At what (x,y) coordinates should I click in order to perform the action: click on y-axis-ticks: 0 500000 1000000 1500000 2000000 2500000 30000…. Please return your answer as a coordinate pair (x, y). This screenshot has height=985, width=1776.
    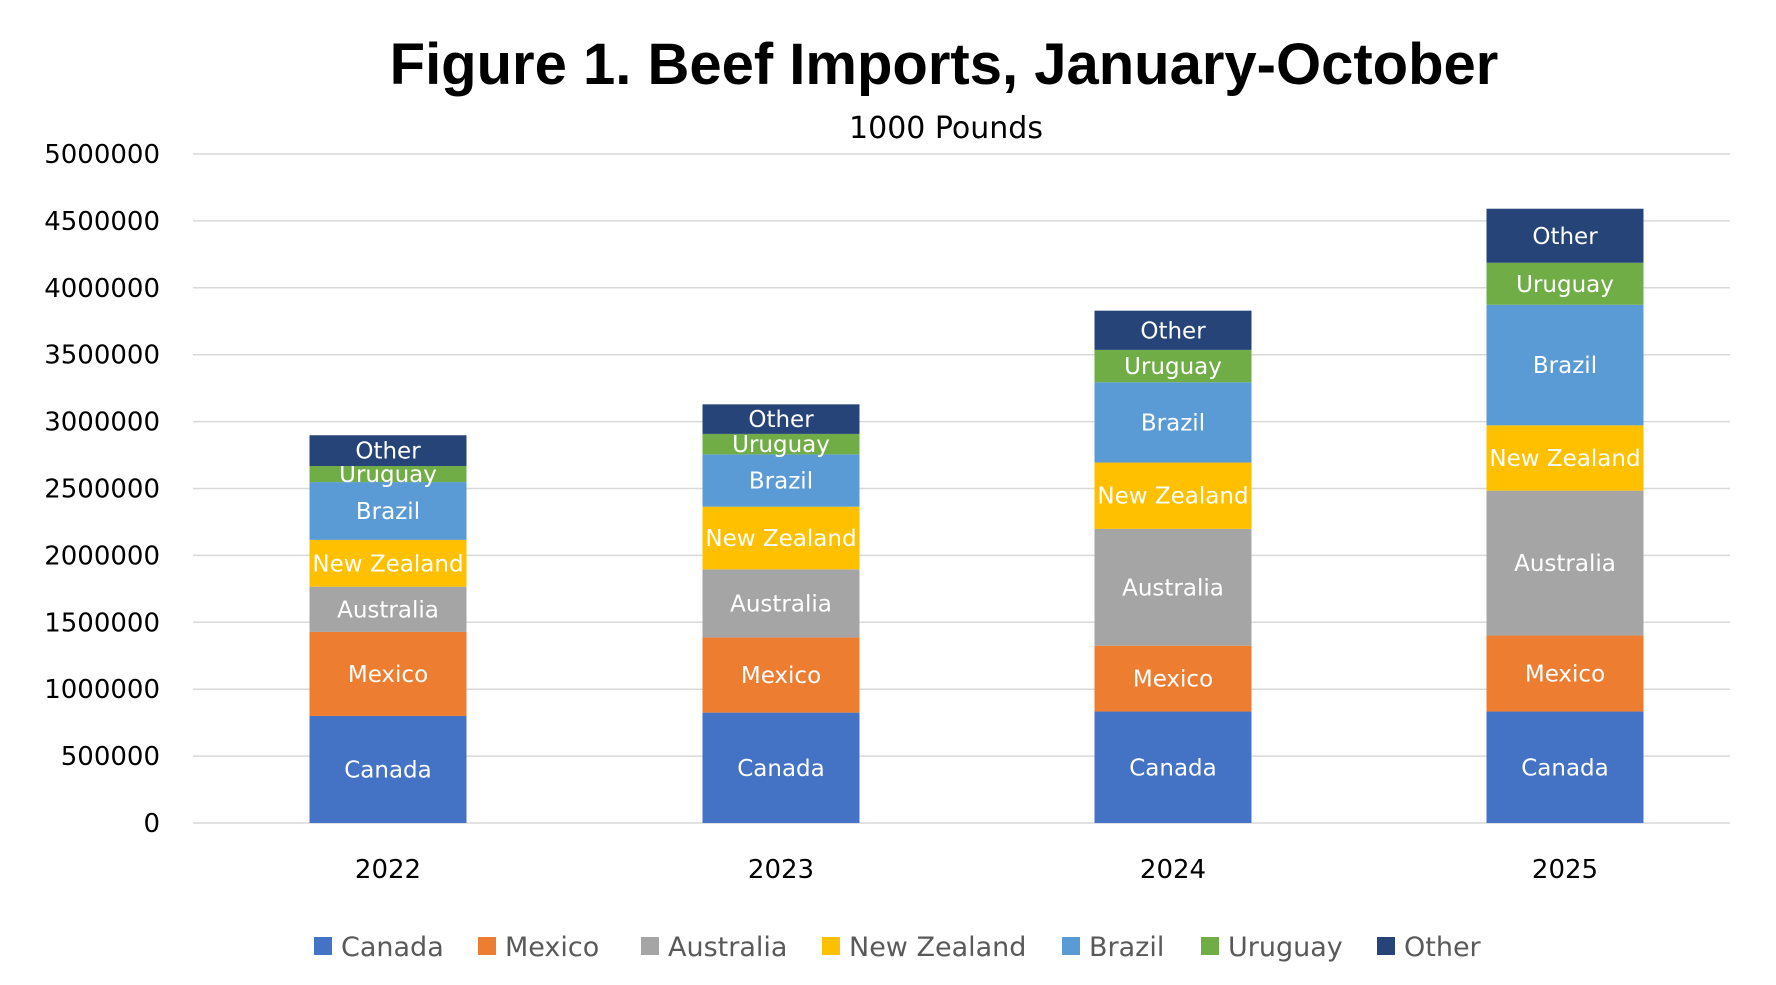
    Looking at the image, I should click on (102, 489).